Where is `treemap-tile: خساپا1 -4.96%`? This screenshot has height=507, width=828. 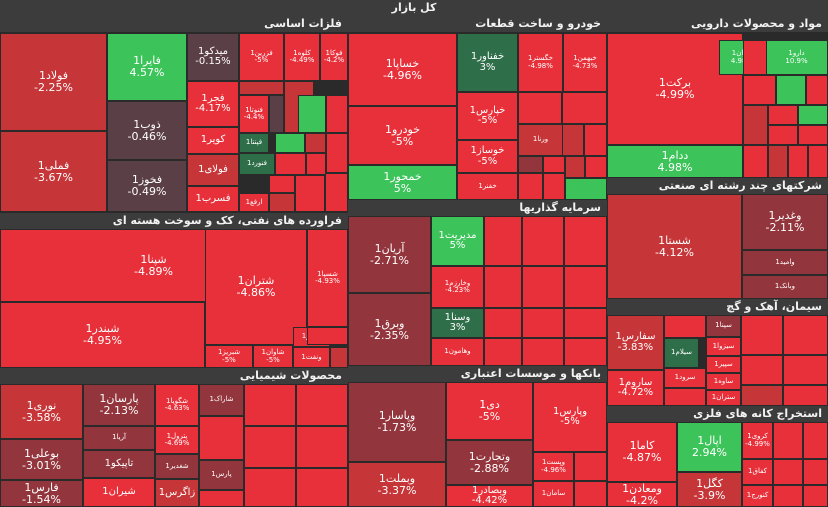 treemap-tile: خساپا1 -4.96% is located at coordinates (402, 69).